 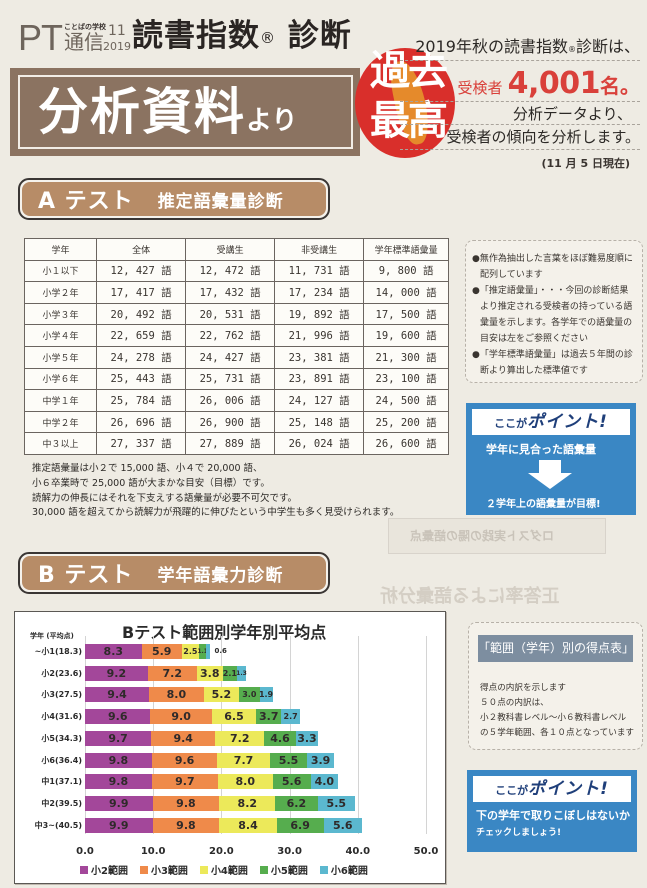 I want to click on section-b-header: B テスト 学年語彙力診断, so click(x=174, y=573).